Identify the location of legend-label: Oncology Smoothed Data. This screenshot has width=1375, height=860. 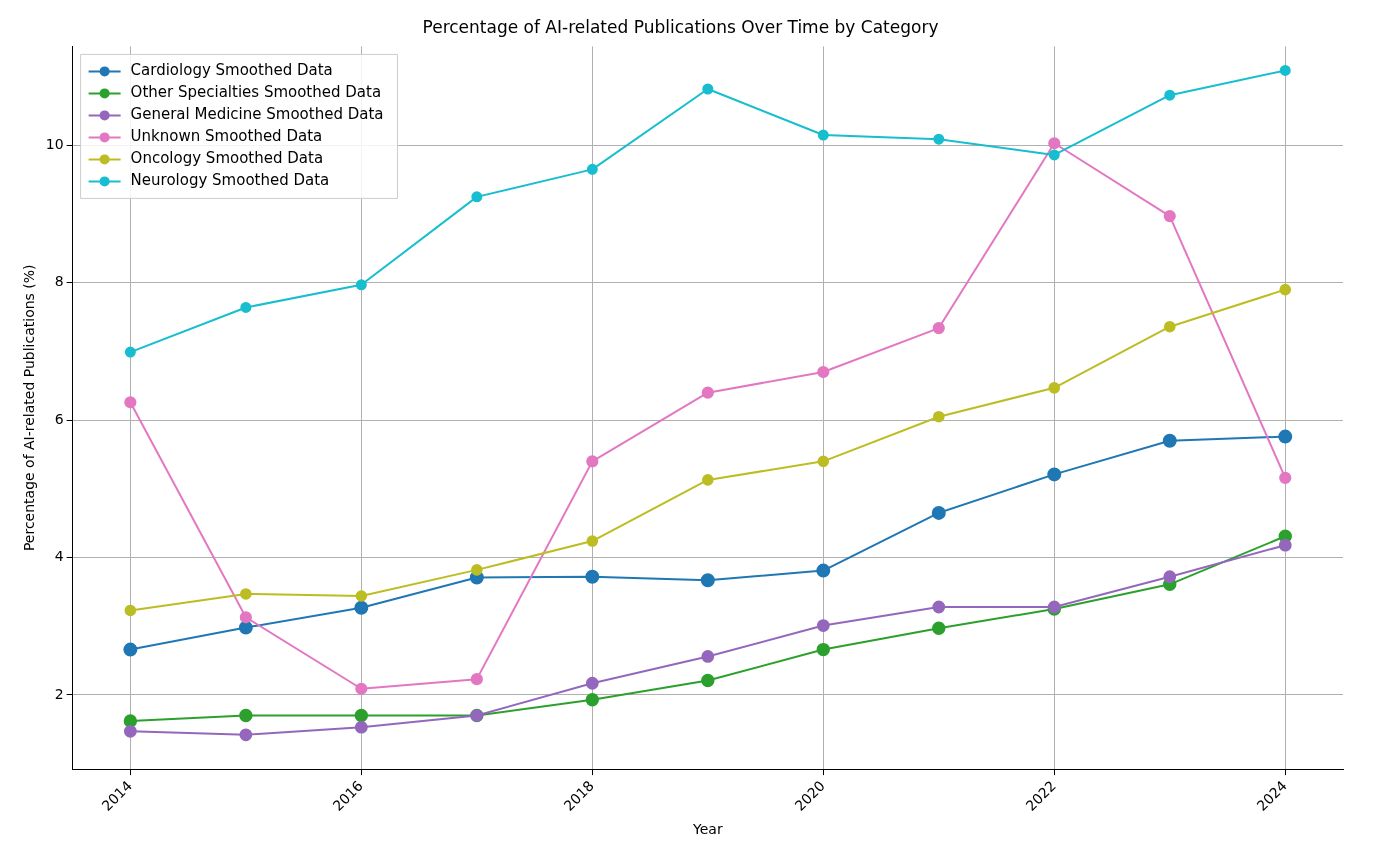
(227, 158).